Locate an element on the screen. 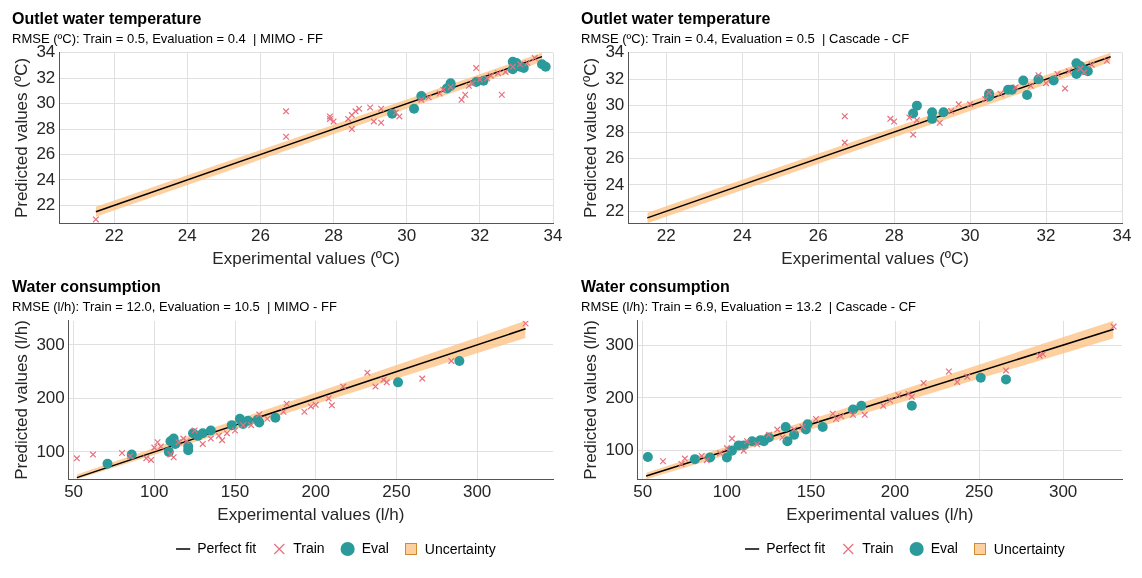 Image resolution: width=1142 pixels, height=578 pixels. y-axis-title: Predicted values (l/h) is located at coordinates (21, 400).